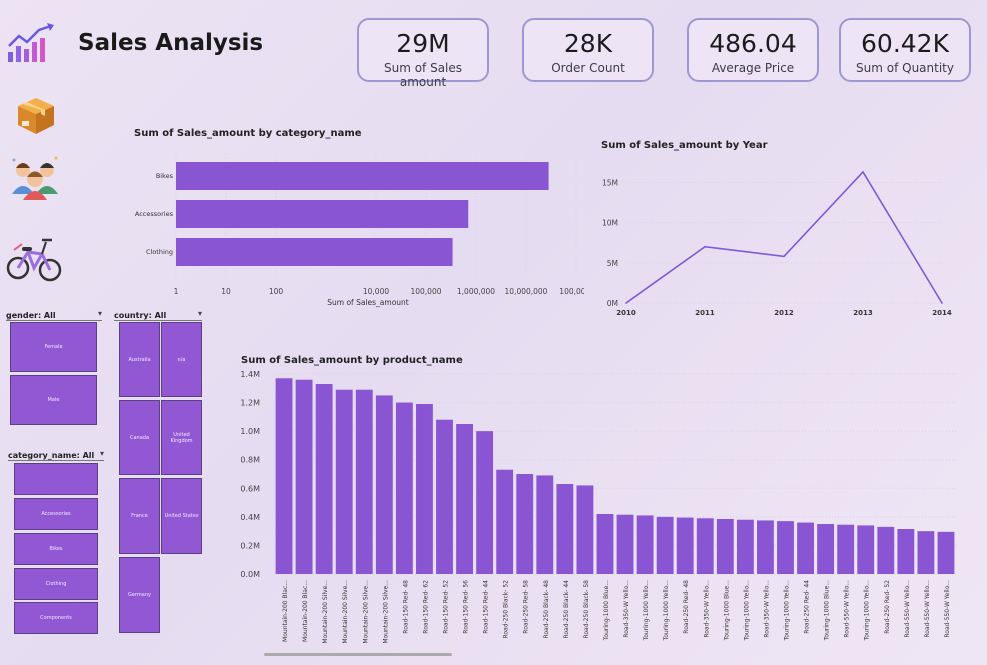  What do you see at coordinates (905, 68) in the screenshot?
I see `kpi-label: Sum of Quantity` at bounding box center [905, 68].